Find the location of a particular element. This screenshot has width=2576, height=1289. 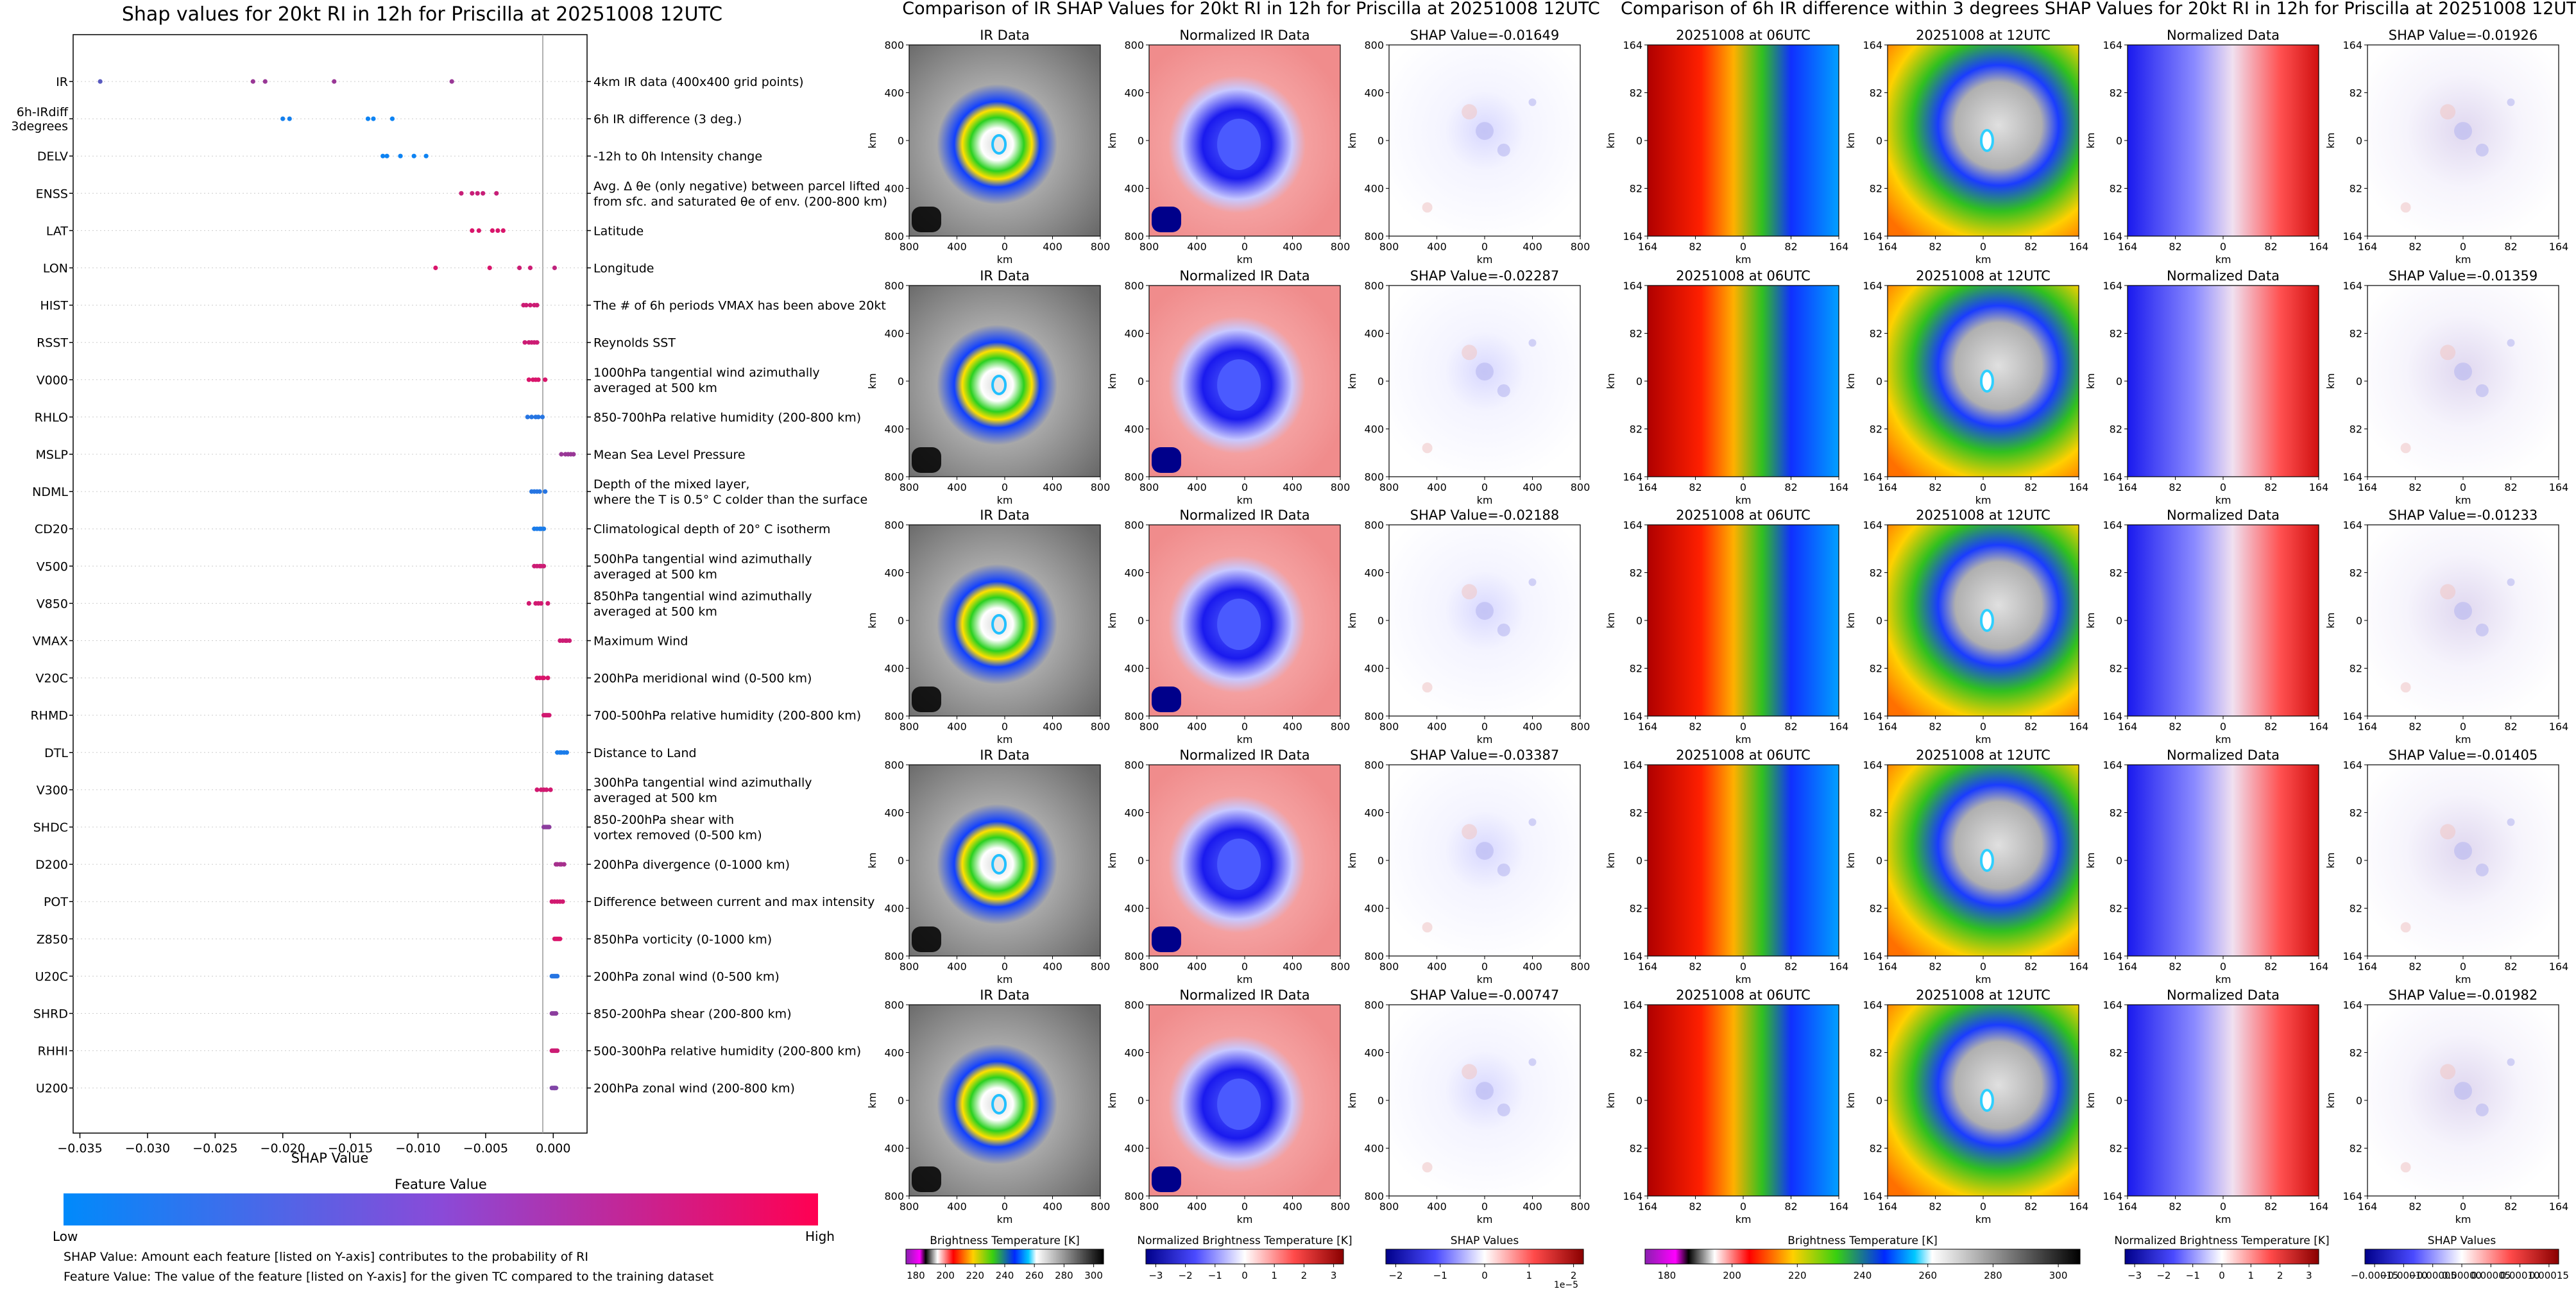

colorbar-tick-label: −0.00005 is located at coordinates (2433, 1275).